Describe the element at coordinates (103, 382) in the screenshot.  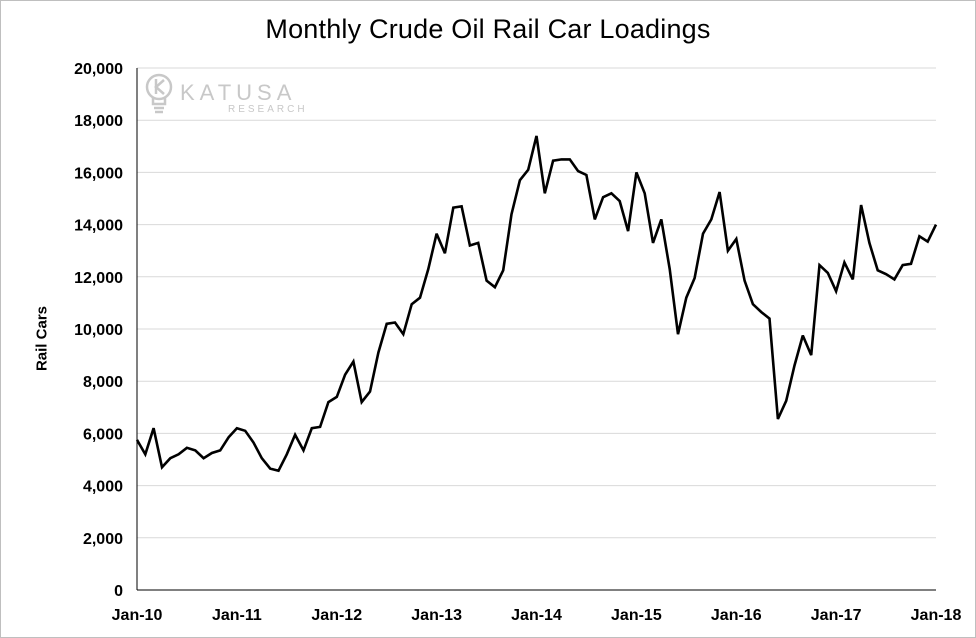
I see `y-tick-label: 8,000` at that location.